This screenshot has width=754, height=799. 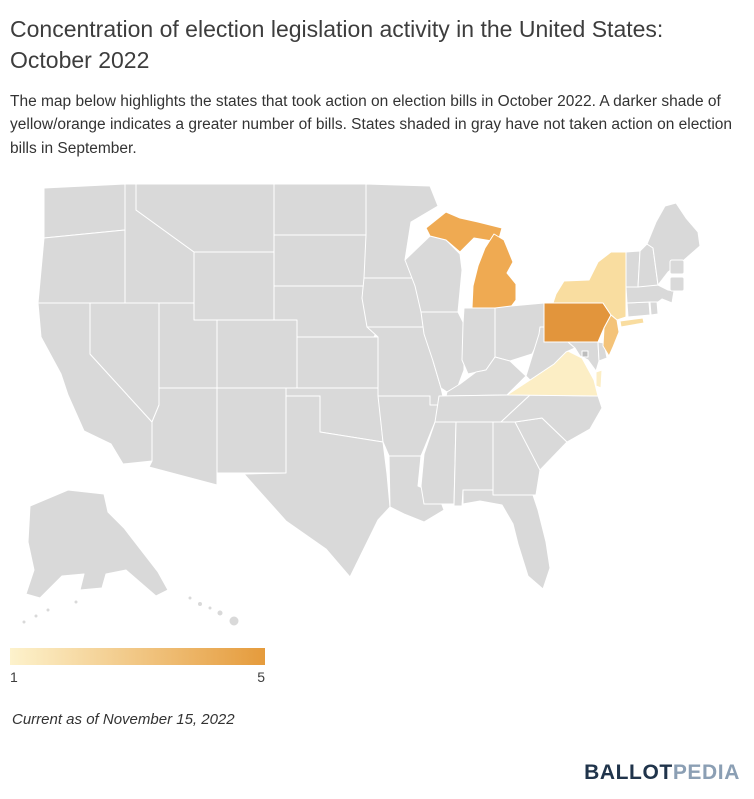 What do you see at coordinates (317, 486) in the screenshot?
I see `state-tx` at bounding box center [317, 486].